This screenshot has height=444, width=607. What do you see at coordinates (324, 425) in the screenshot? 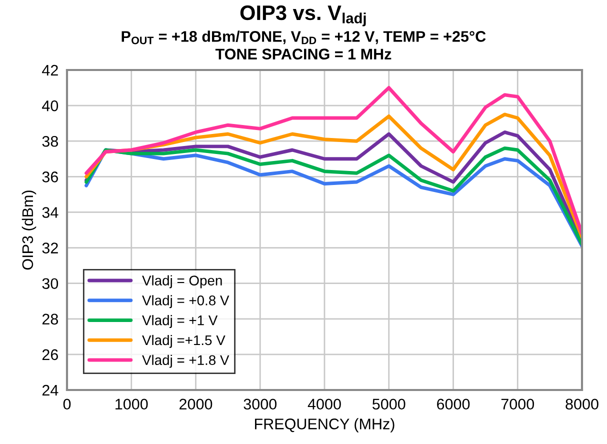
I see `x-axis-title: FREQUENCY (MHz)` at bounding box center [324, 425].